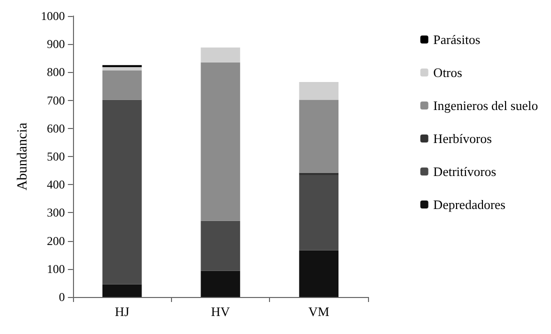 The width and height of the screenshot is (551, 334). Describe the element at coordinates (464, 171) in the screenshot. I see `legend-label: Detritívoros` at that location.